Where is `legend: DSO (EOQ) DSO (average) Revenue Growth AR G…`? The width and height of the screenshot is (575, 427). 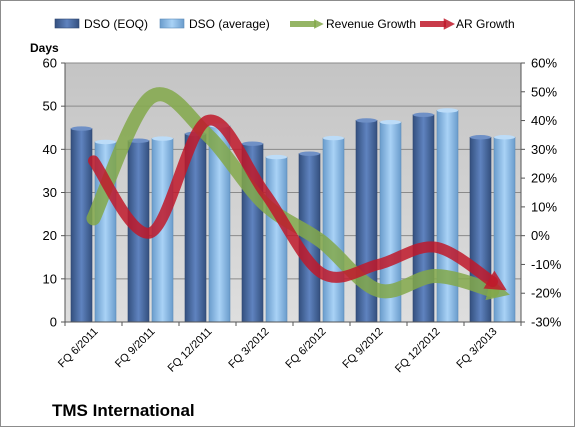
legend: DSO (EOQ) DSO (average) Revenue Growth AR G… is located at coordinates (284, 24).